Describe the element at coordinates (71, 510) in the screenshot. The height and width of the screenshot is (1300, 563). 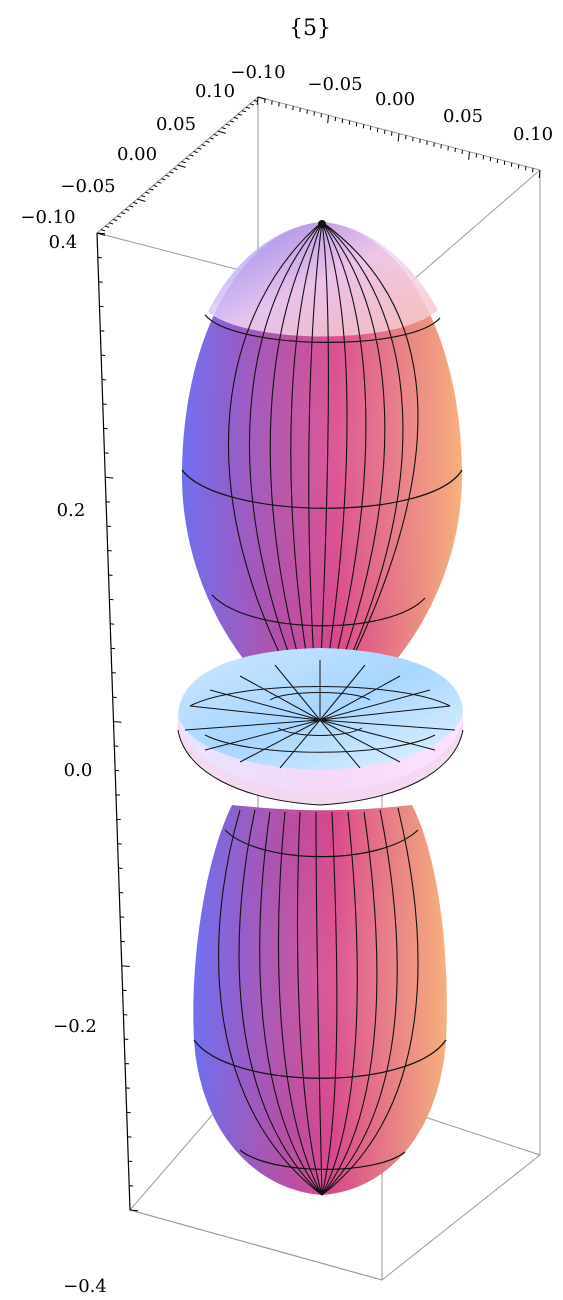
I see `z-tick-label: 0.2` at that location.